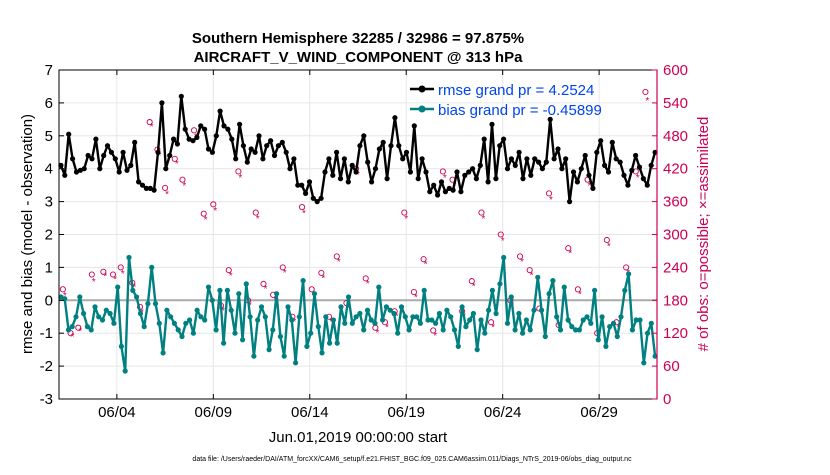 The height and width of the screenshot is (475, 830). What do you see at coordinates (49, 136) in the screenshot?
I see `y-tick-label-left: 5` at bounding box center [49, 136].